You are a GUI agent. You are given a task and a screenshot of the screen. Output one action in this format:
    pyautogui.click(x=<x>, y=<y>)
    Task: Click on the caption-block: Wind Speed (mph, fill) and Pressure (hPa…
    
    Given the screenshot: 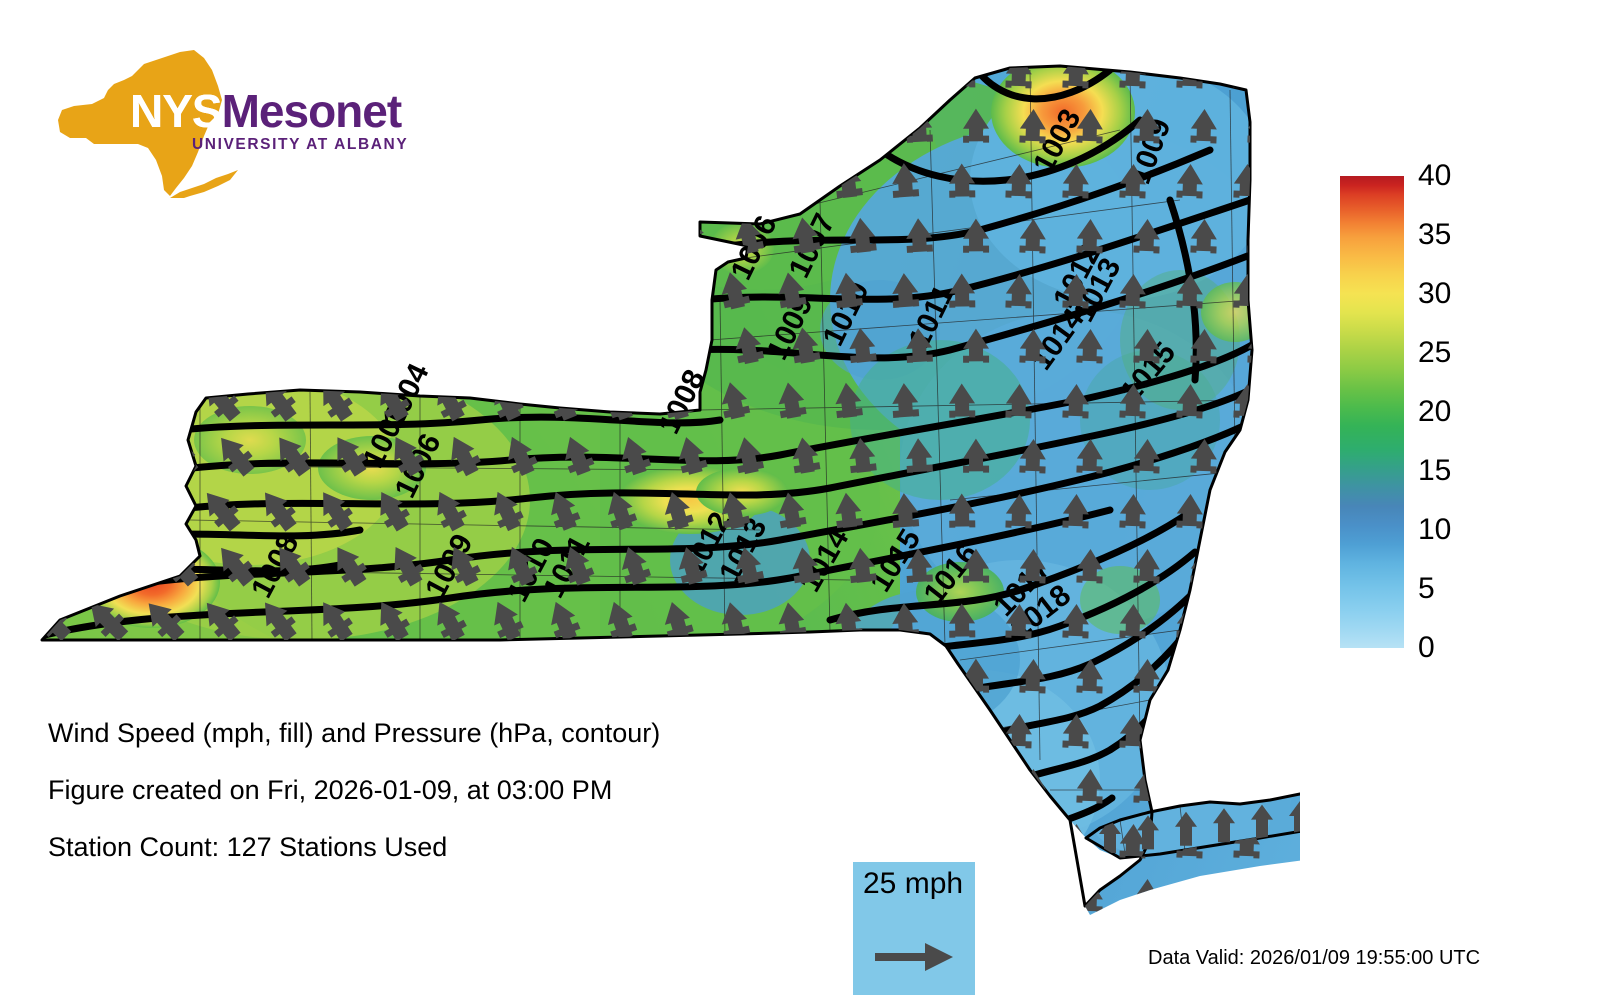 What is the action you would take?
    pyautogui.click(x=448, y=803)
    